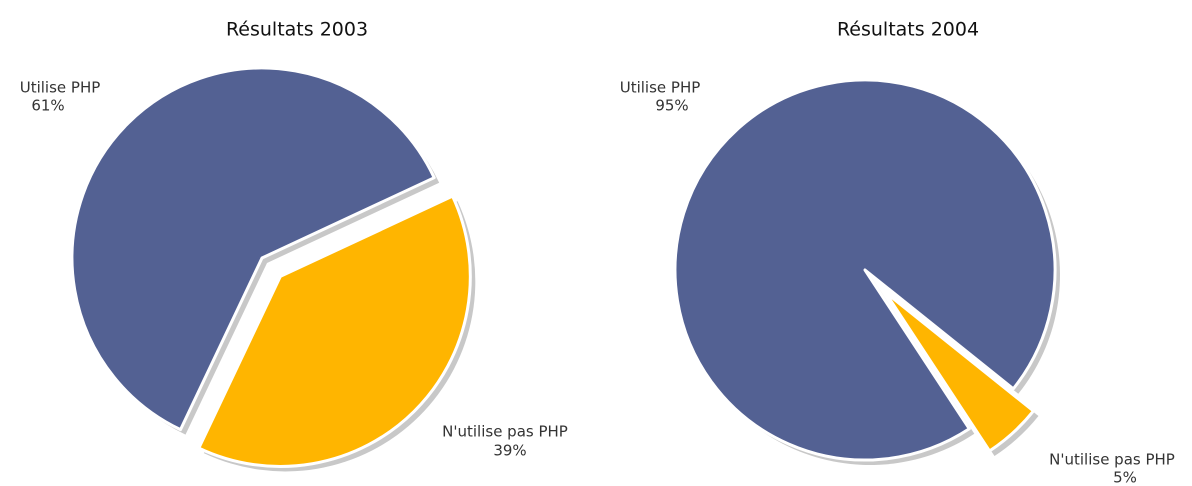 This screenshot has height=486, width=1192. I want to click on chart-title: Résultats 2004, so click(908, 30).